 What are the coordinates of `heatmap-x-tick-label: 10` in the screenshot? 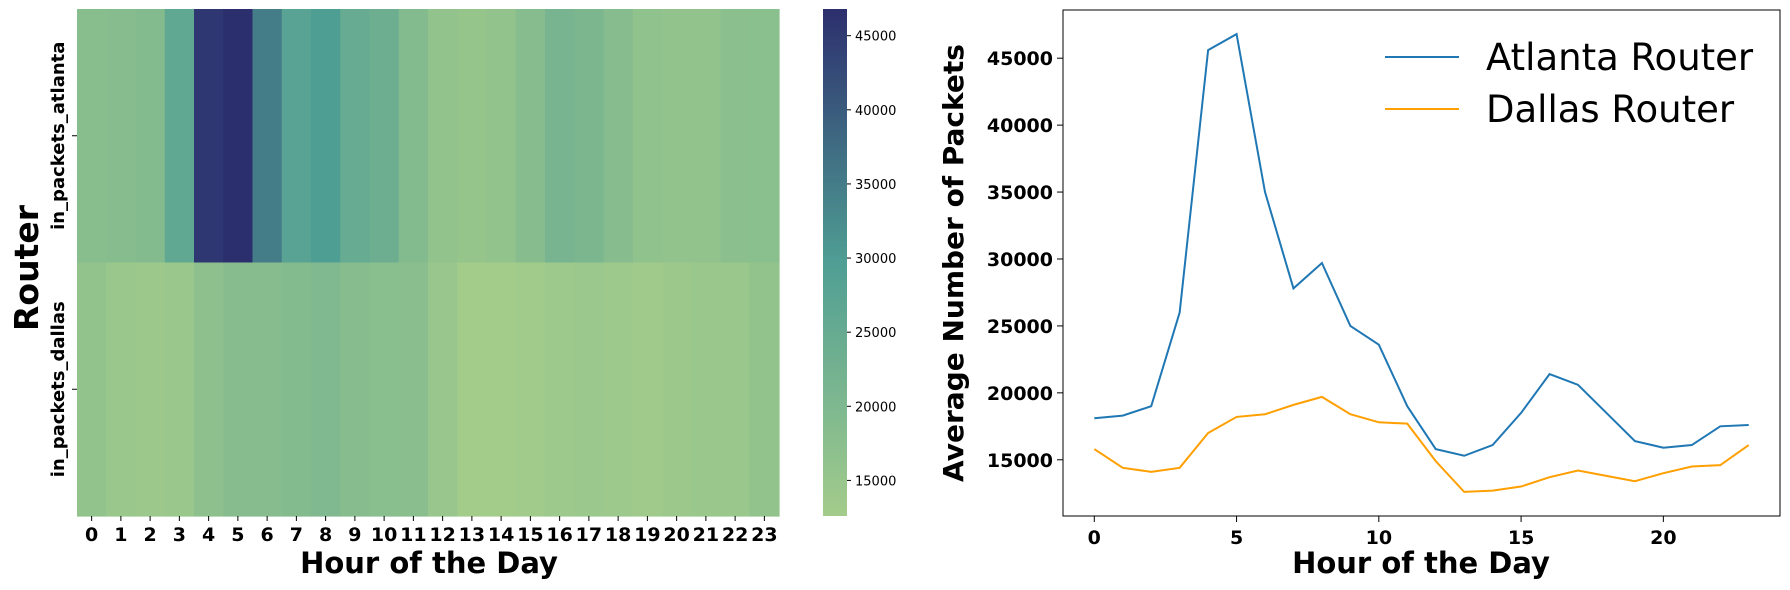 It's located at (384, 535).